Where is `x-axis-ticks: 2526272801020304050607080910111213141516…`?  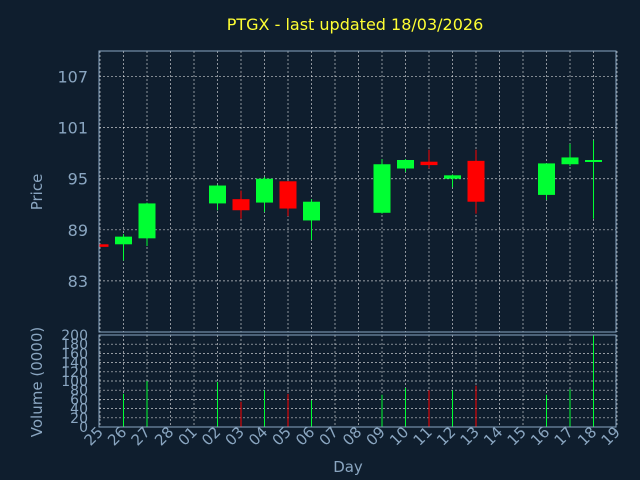 x-axis-ticks: 2526272801020304050607080910111213141516… is located at coordinates (352, 436).